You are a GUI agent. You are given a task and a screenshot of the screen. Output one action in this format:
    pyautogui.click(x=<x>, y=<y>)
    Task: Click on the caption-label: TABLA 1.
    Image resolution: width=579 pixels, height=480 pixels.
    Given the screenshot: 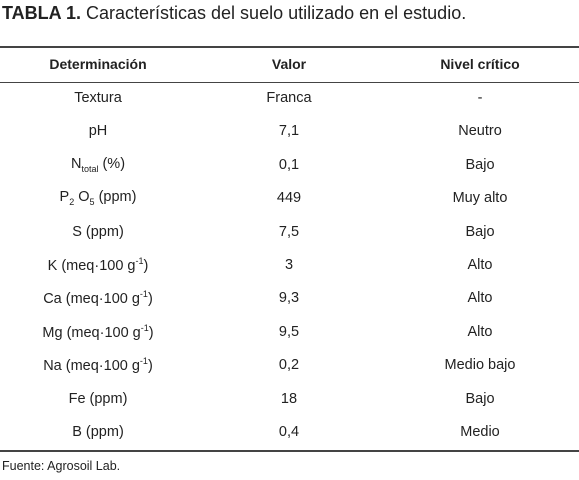 What is the action you would take?
    pyautogui.click(x=41, y=13)
    